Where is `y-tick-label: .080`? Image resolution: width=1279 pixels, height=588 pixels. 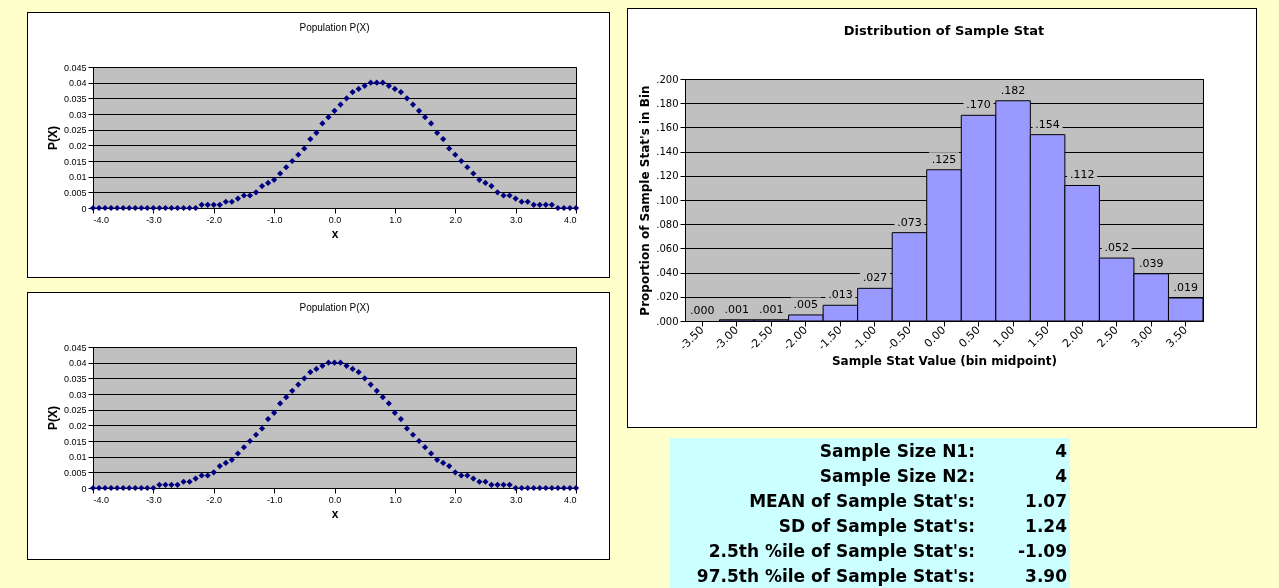 y-tick-label: .080 is located at coordinates (667, 224).